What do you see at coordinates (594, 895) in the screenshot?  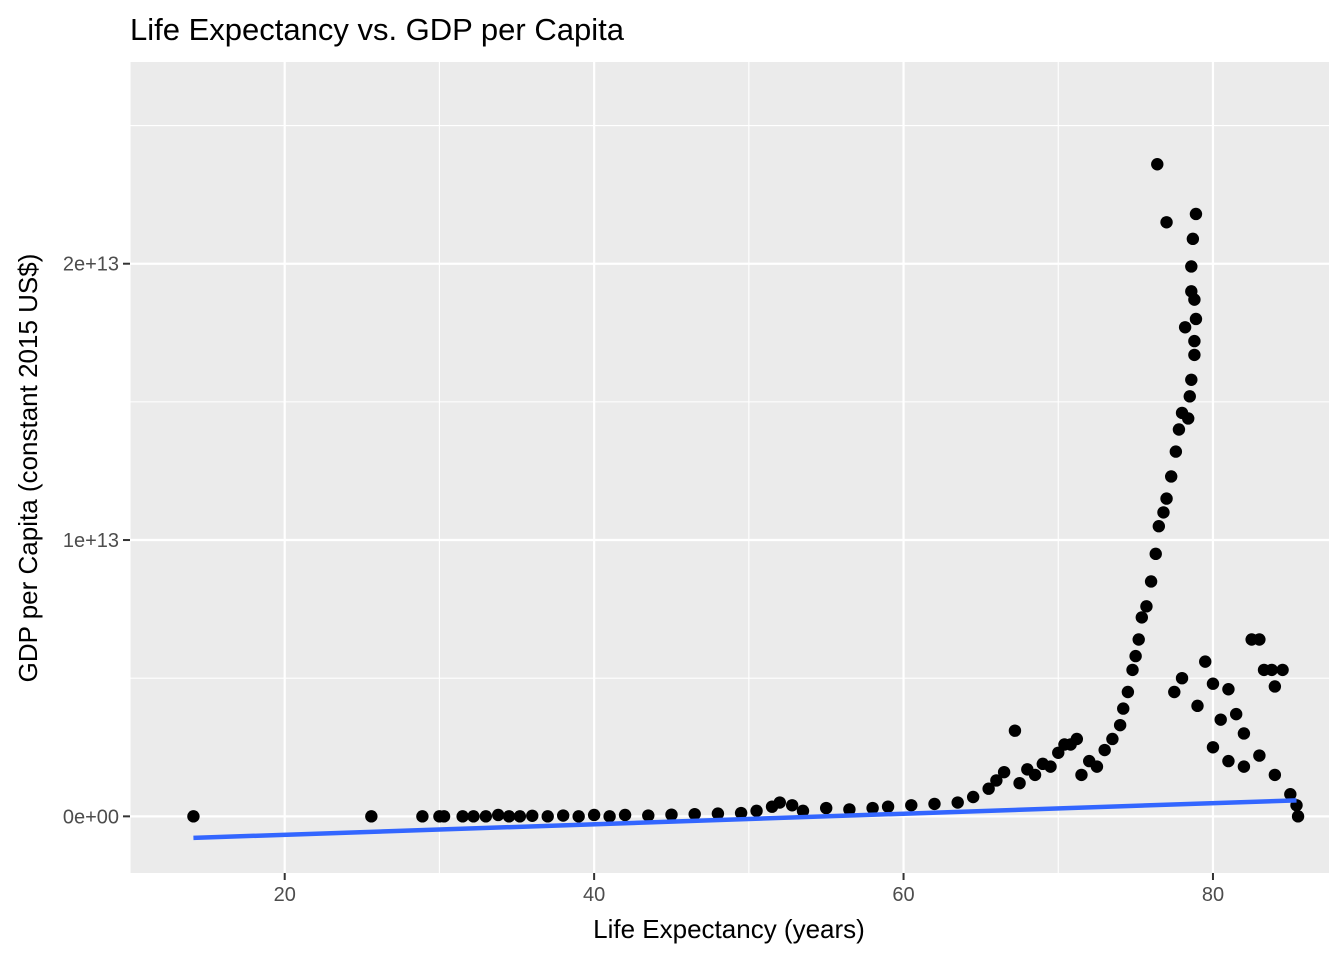 I see `x-tick-label: 40` at bounding box center [594, 895].